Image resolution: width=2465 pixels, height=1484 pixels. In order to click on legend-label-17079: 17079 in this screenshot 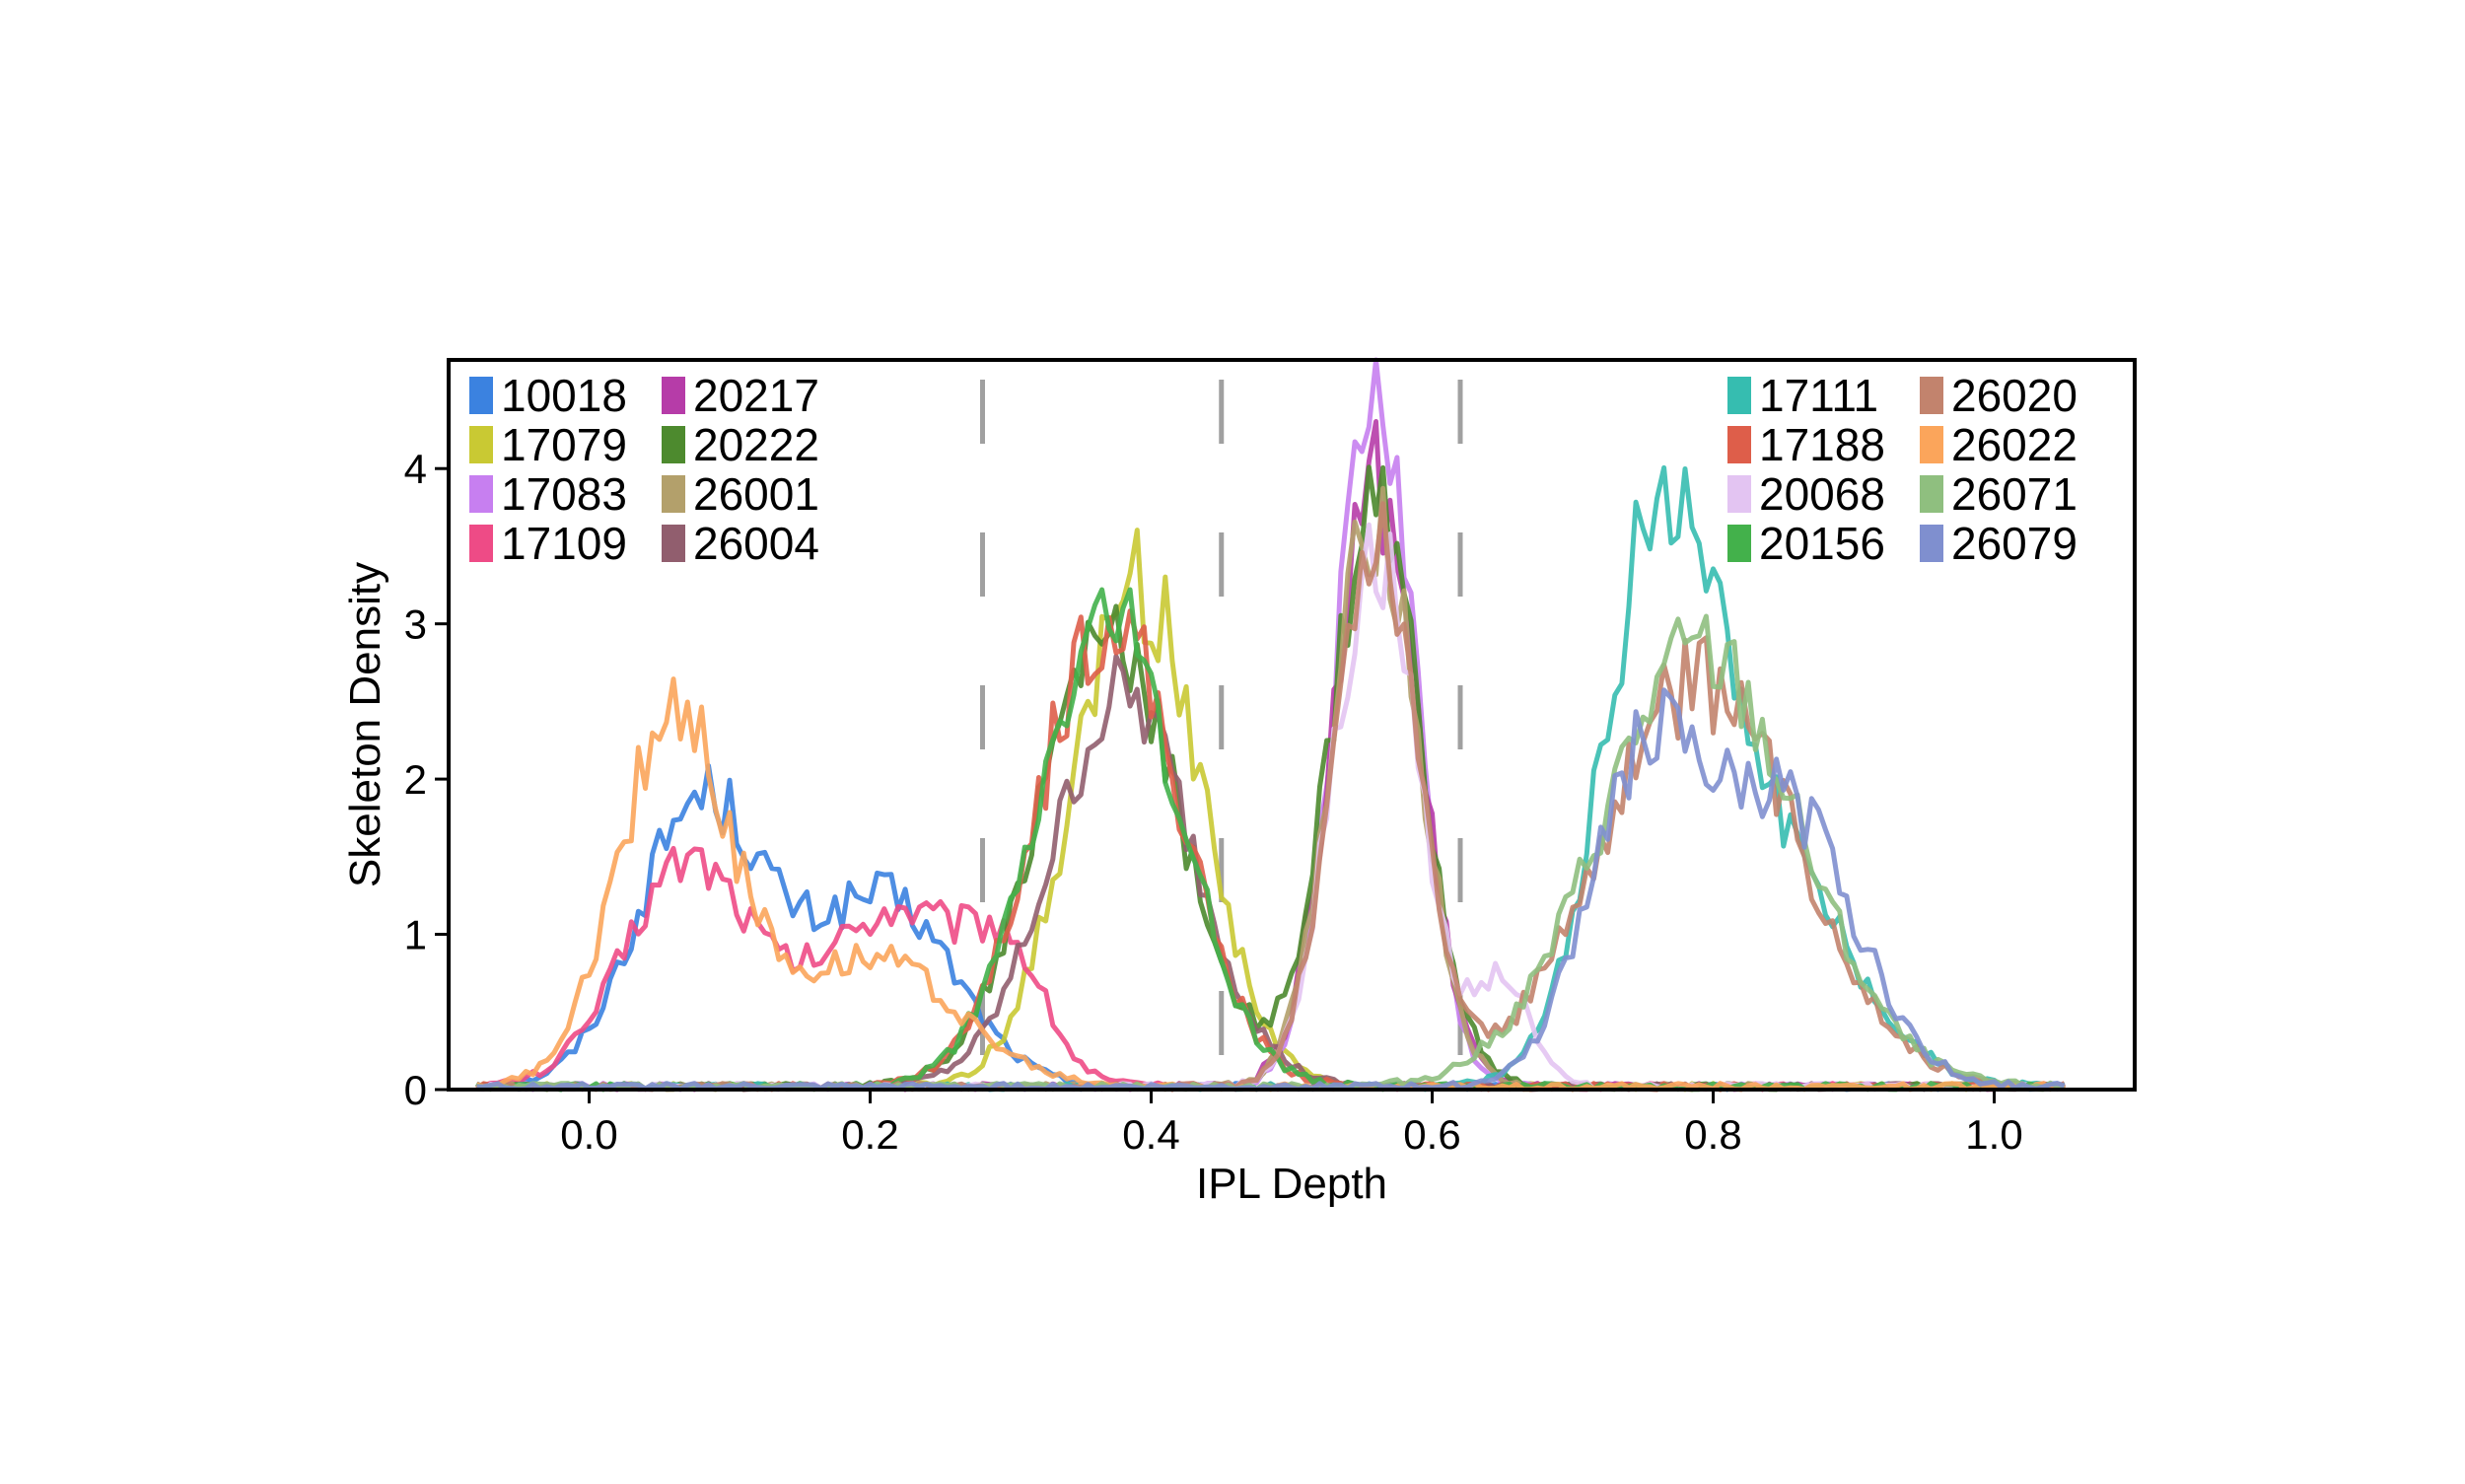, I will do `click(564, 444)`.